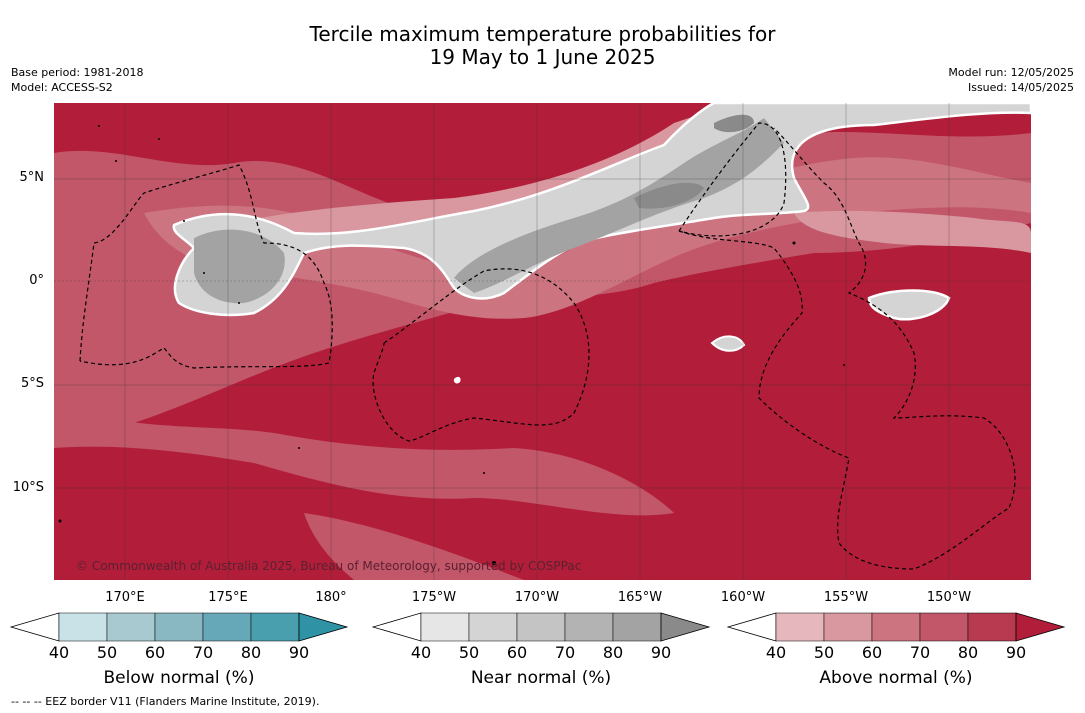 This screenshot has width=1085, height=713. Describe the element at coordinates (32, 177) in the screenshot. I see `lat-label-5n: 5°N` at that location.